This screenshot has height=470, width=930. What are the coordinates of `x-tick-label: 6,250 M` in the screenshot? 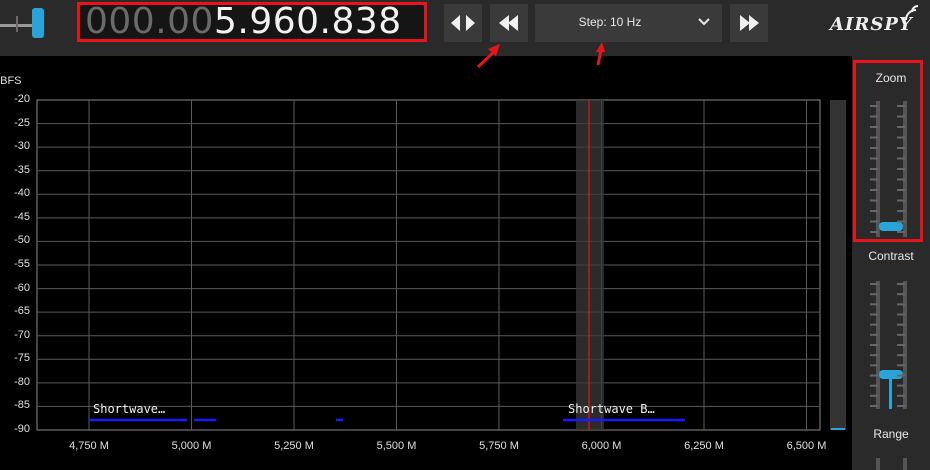 It's located at (704, 446).